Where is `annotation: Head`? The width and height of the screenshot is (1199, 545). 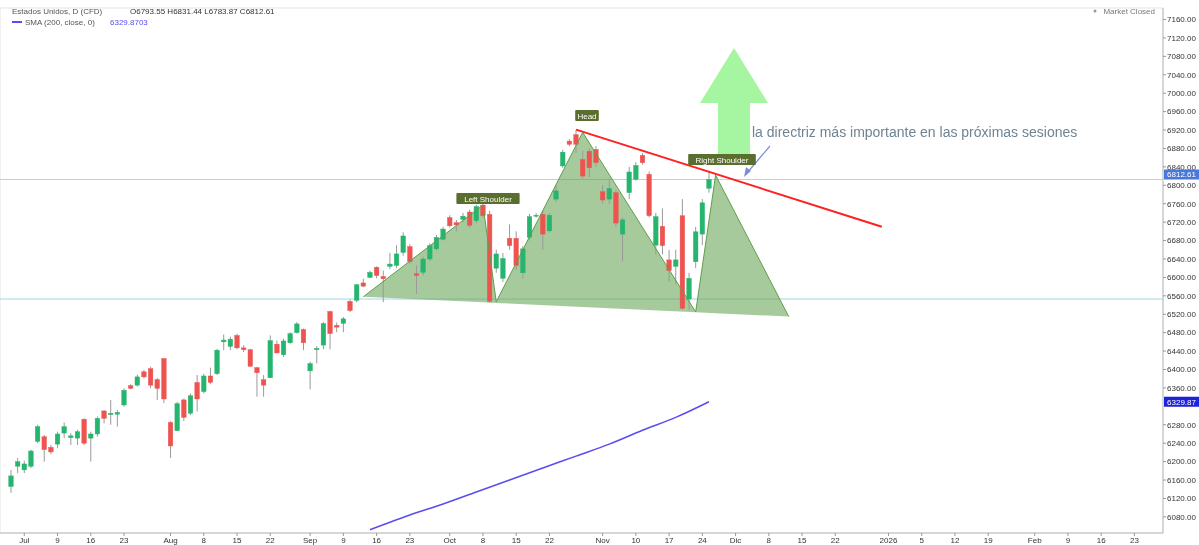 annotation: Head is located at coordinates (587, 116).